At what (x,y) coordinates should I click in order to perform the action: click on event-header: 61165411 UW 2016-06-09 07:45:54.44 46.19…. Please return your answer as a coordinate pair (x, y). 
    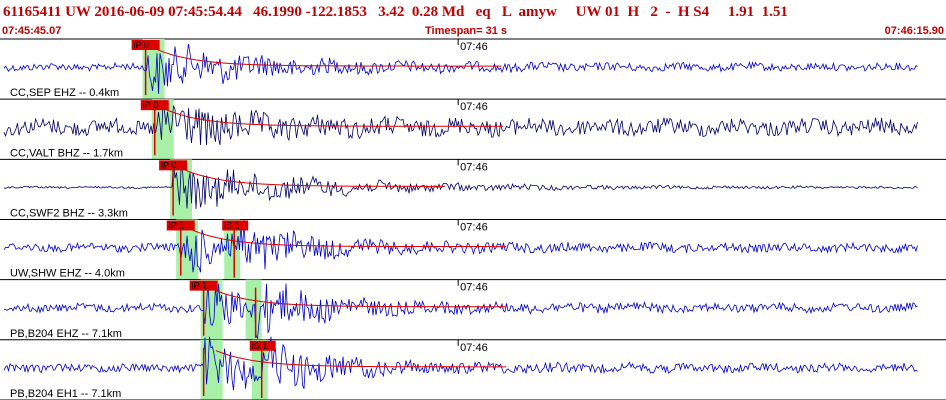
    Looking at the image, I should click on (473, 12).